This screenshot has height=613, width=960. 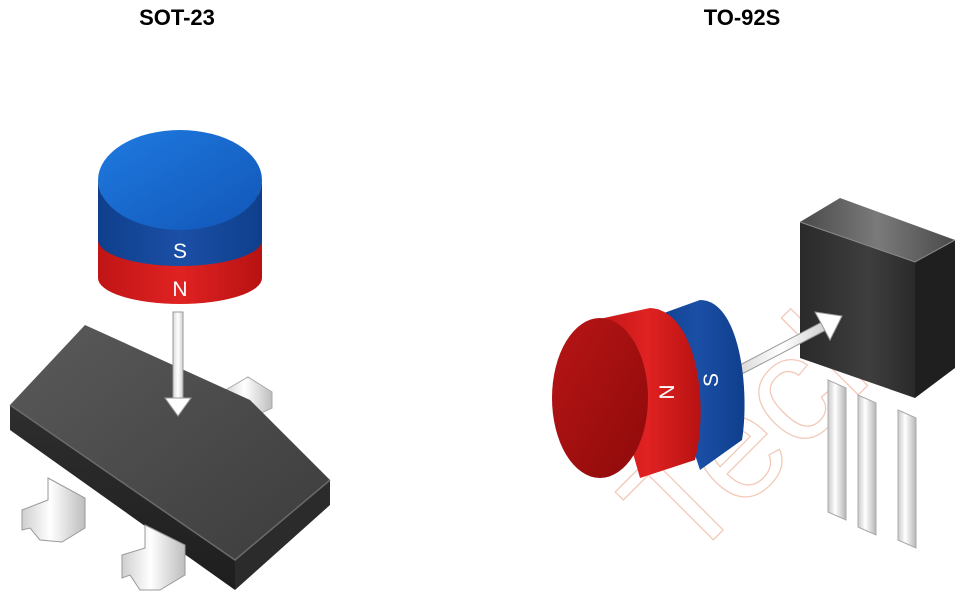 What do you see at coordinates (790, 343) in the screenshot?
I see `field-direction-arrow-right` at bounding box center [790, 343].